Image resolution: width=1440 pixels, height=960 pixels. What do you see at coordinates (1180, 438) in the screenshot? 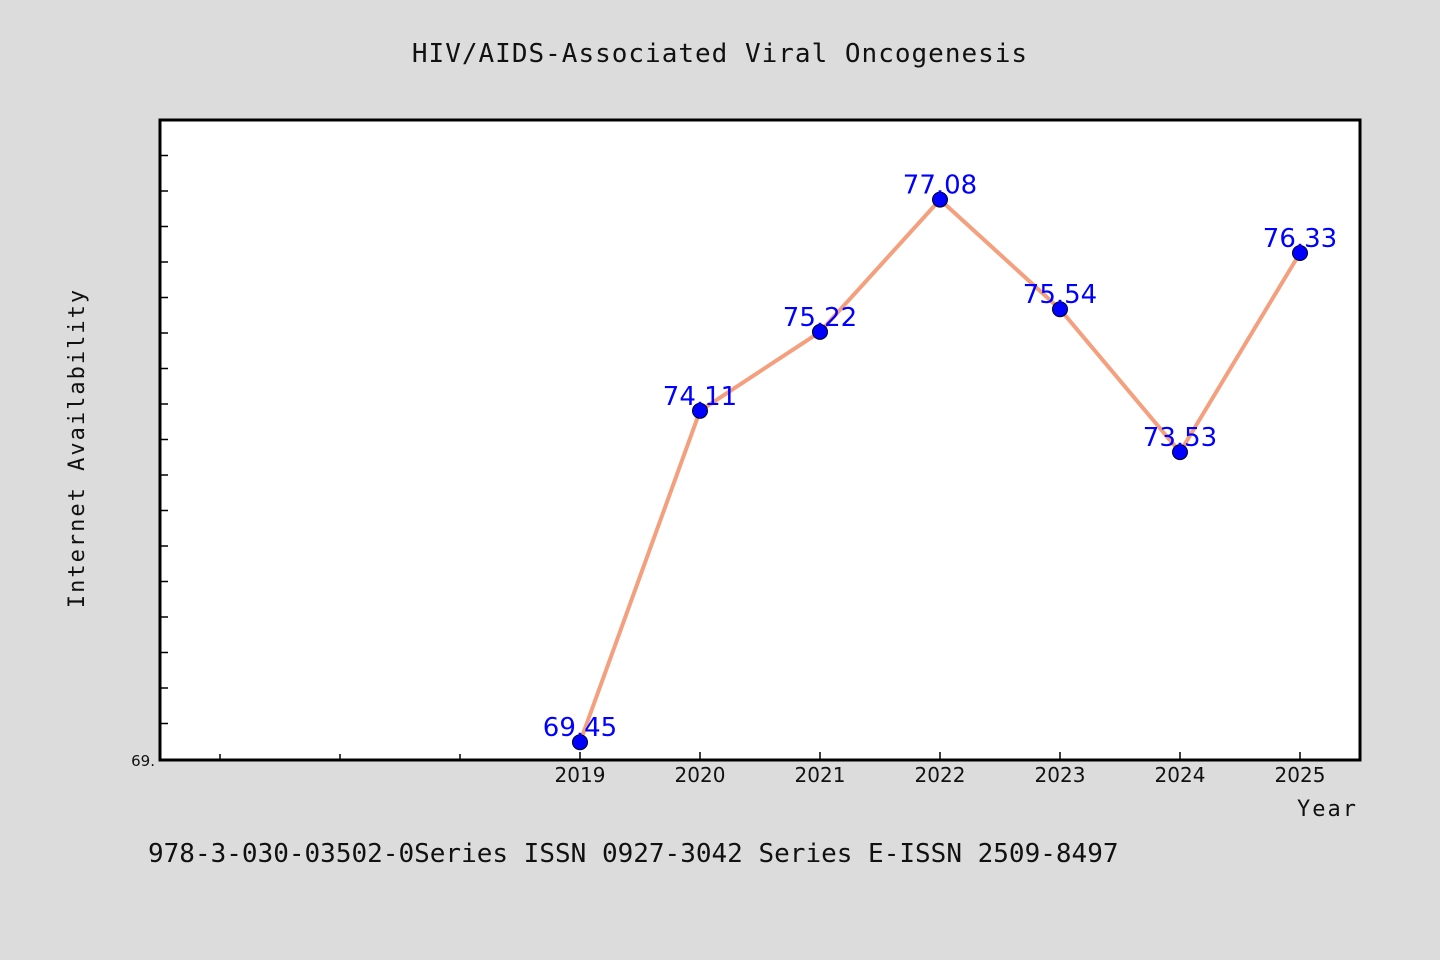
I see `data-label: 73.53` at bounding box center [1180, 438].